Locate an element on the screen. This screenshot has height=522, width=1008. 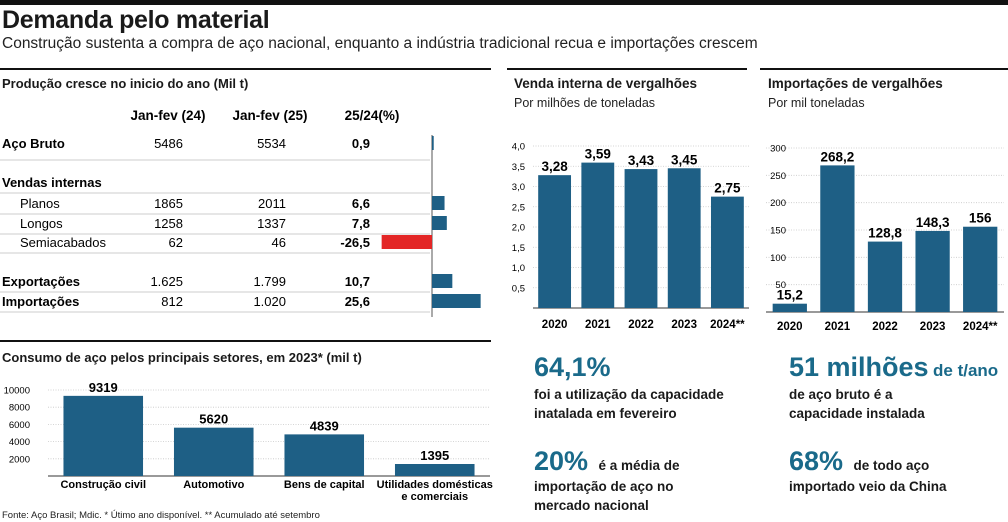
x-category-label: e comerciais is located at coordinates (434, 497).